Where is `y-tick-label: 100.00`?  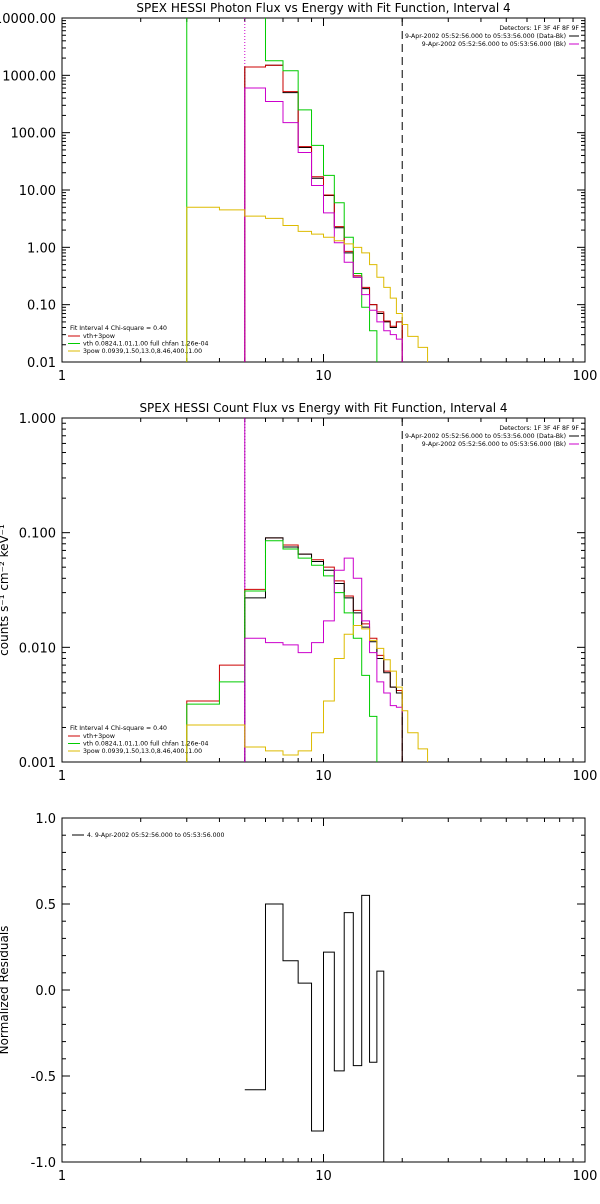
y-tick-label: 100.00 is located at coordinates (34, 134).